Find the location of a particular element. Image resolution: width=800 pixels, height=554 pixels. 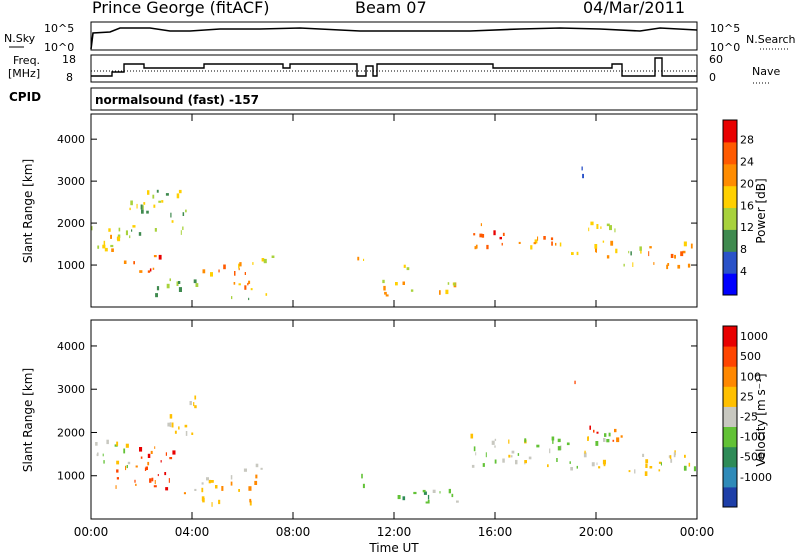

x-tick-label: 20:00 is located at coordinates (596, 532).